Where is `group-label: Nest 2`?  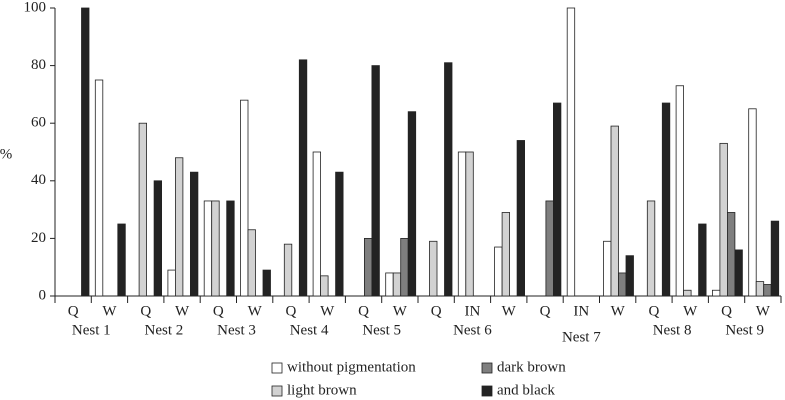 group-label: Nest 2 is located at coordinates (164, 330).